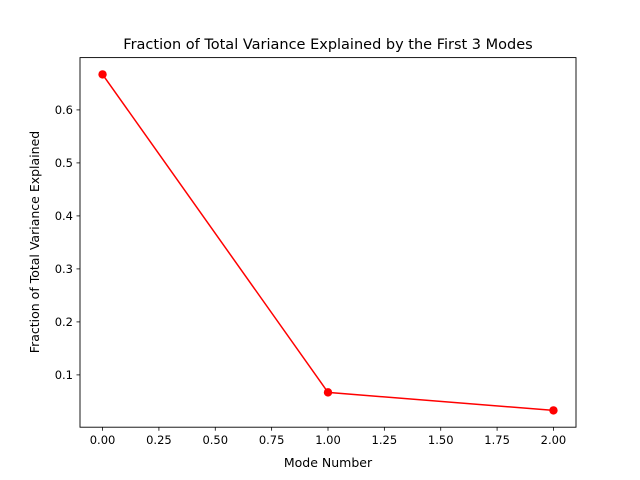 This screenshot has width=640, height=480. Describe the element at coordinates (215, 440) in the screenshot. I see `x-tick-label: 0.50` at that location.